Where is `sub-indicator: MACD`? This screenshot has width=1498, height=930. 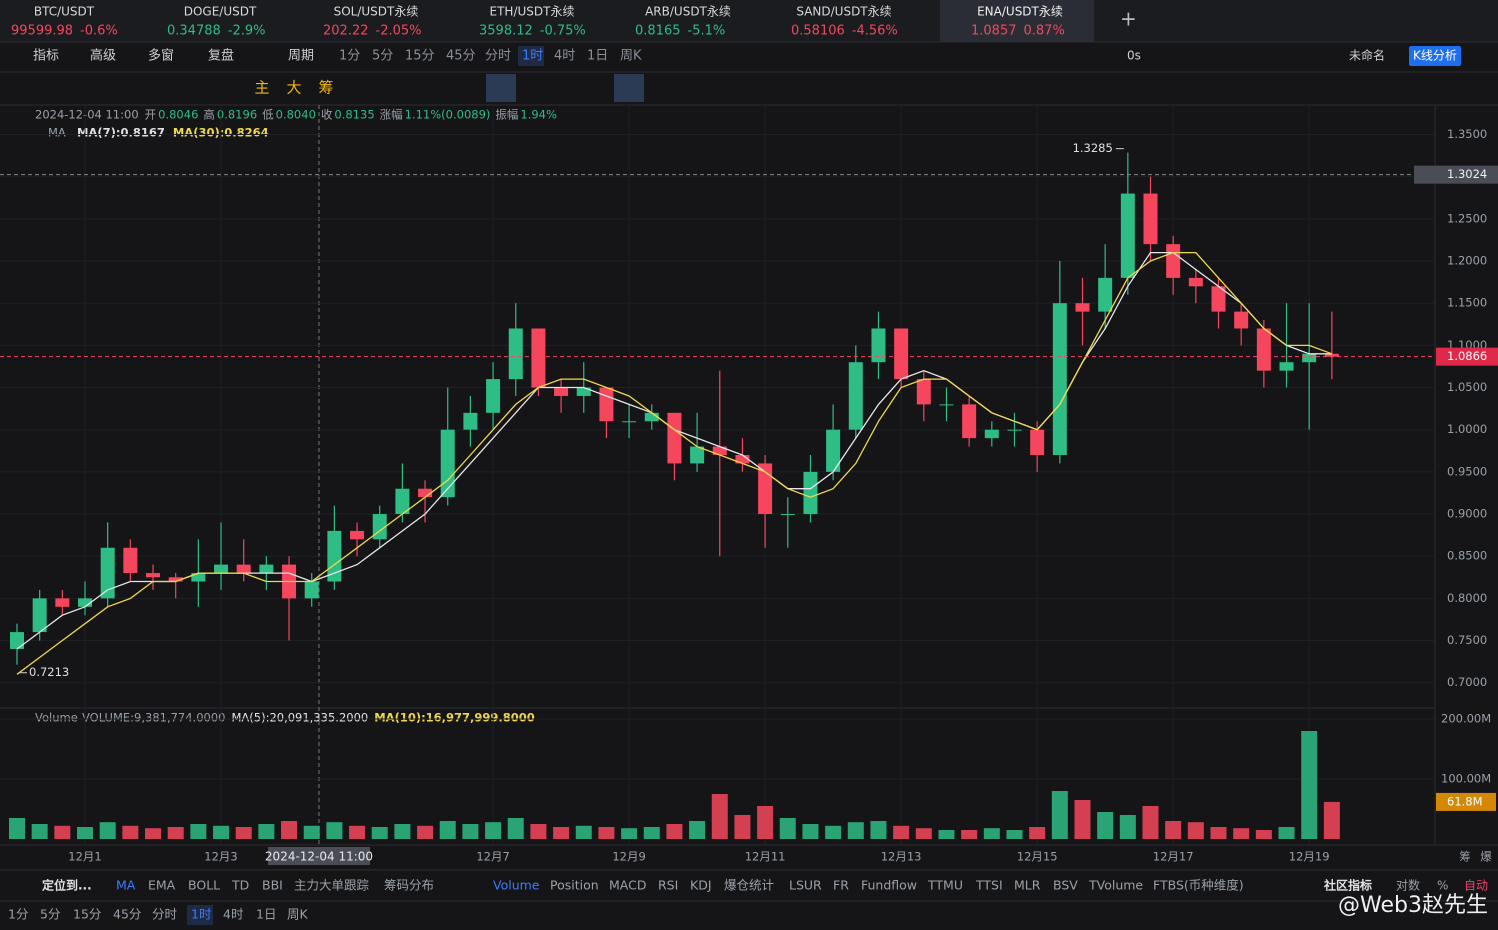 sub-indicator: MACD is located at coordinates (627, 885).